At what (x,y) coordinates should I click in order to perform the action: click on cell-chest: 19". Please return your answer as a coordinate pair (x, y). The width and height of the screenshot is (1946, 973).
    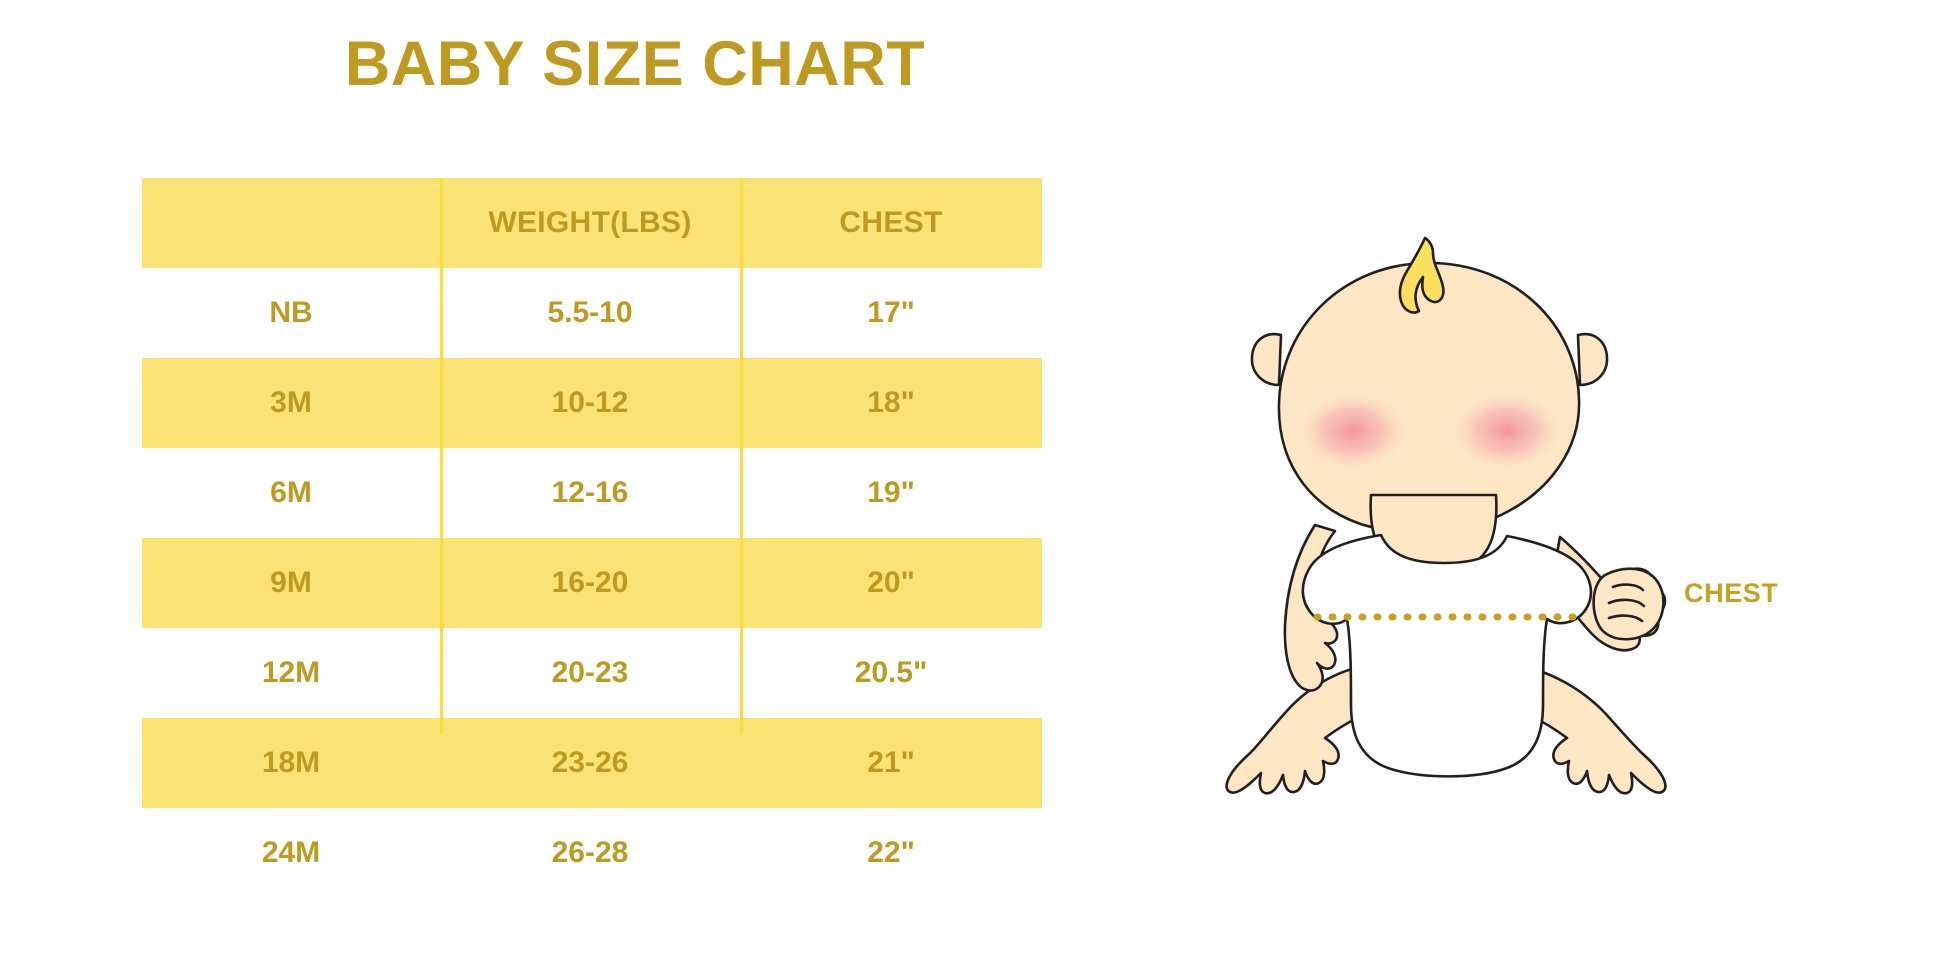
    Looking at the image, I should click on (891, 493).